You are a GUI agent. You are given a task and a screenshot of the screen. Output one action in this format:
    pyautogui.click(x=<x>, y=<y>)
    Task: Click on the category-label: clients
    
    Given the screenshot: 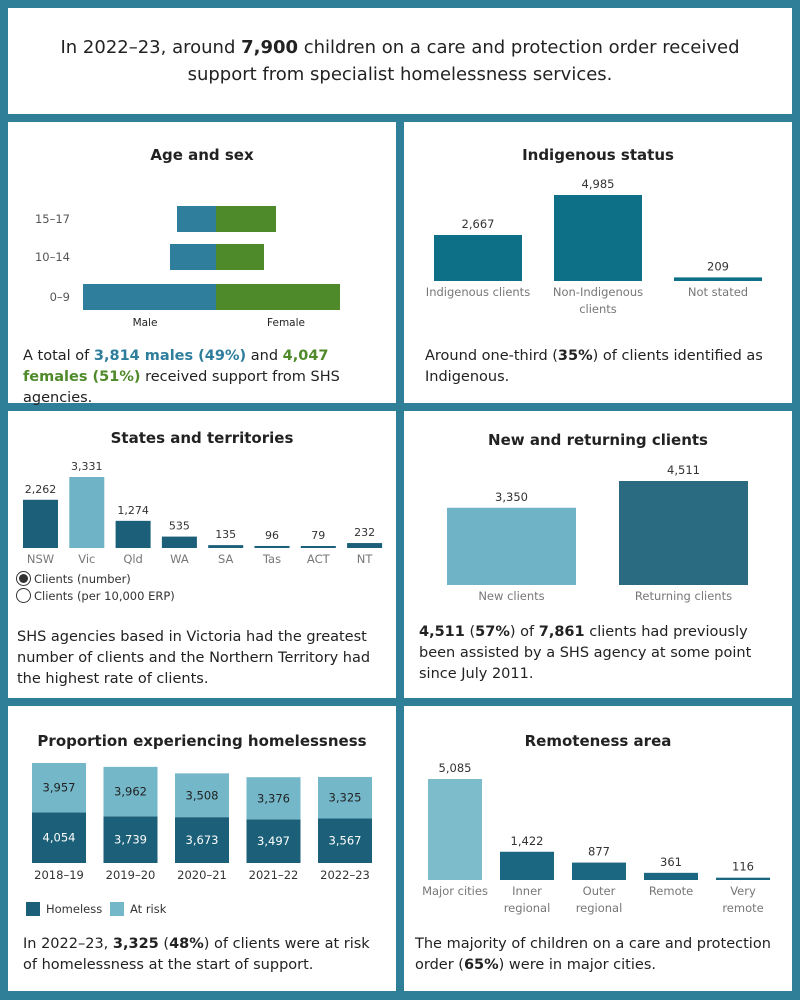 What is the action you would take?
    pyautogui.click(x=598, y=309)
    